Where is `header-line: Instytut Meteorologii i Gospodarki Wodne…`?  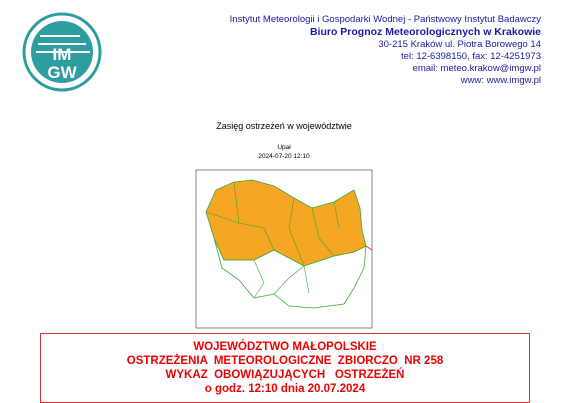 header-line: Instytut Meteorologii i Gospodarki Wodne… is located at coordinates (385, 19).